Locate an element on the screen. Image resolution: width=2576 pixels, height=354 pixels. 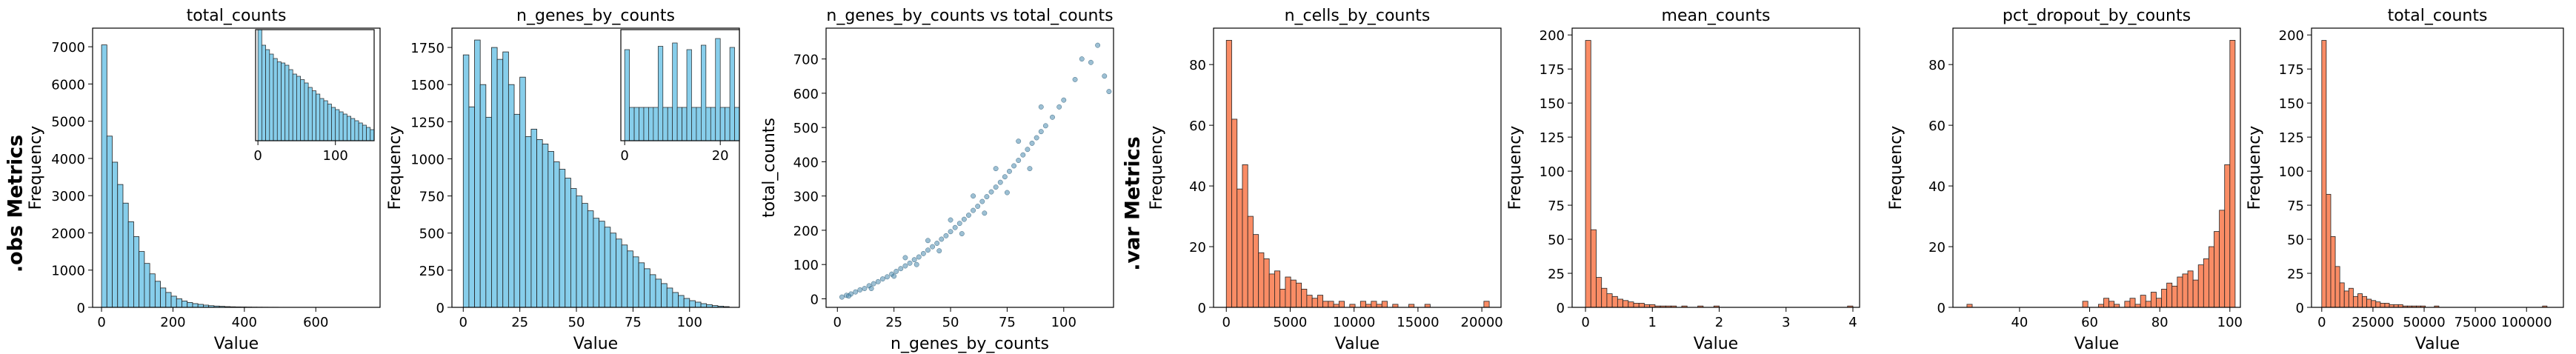
scatter-x-tick-label: 100 is located at coordinates (1063, 322).